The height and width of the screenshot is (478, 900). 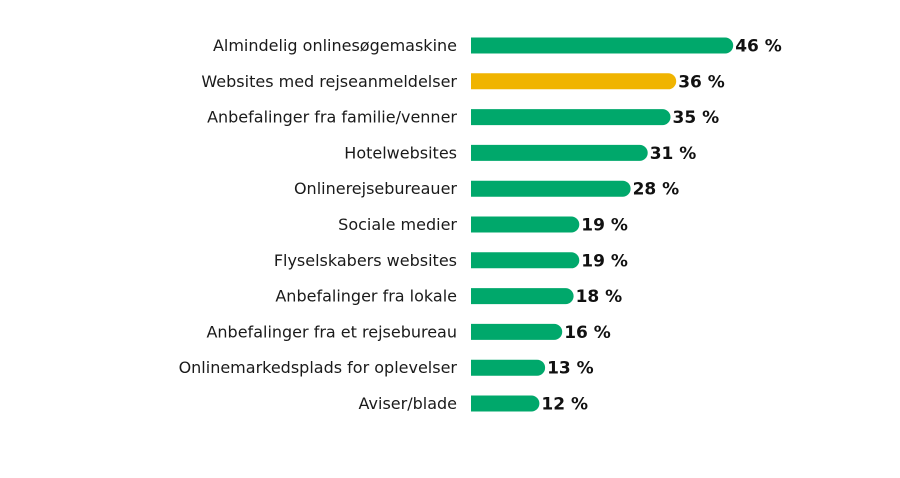 What do you see at coordinates (329, 81) in the screenshot?
I see `category-label: Websites med rejseanmeldelser` at bounding box center [329, 81].